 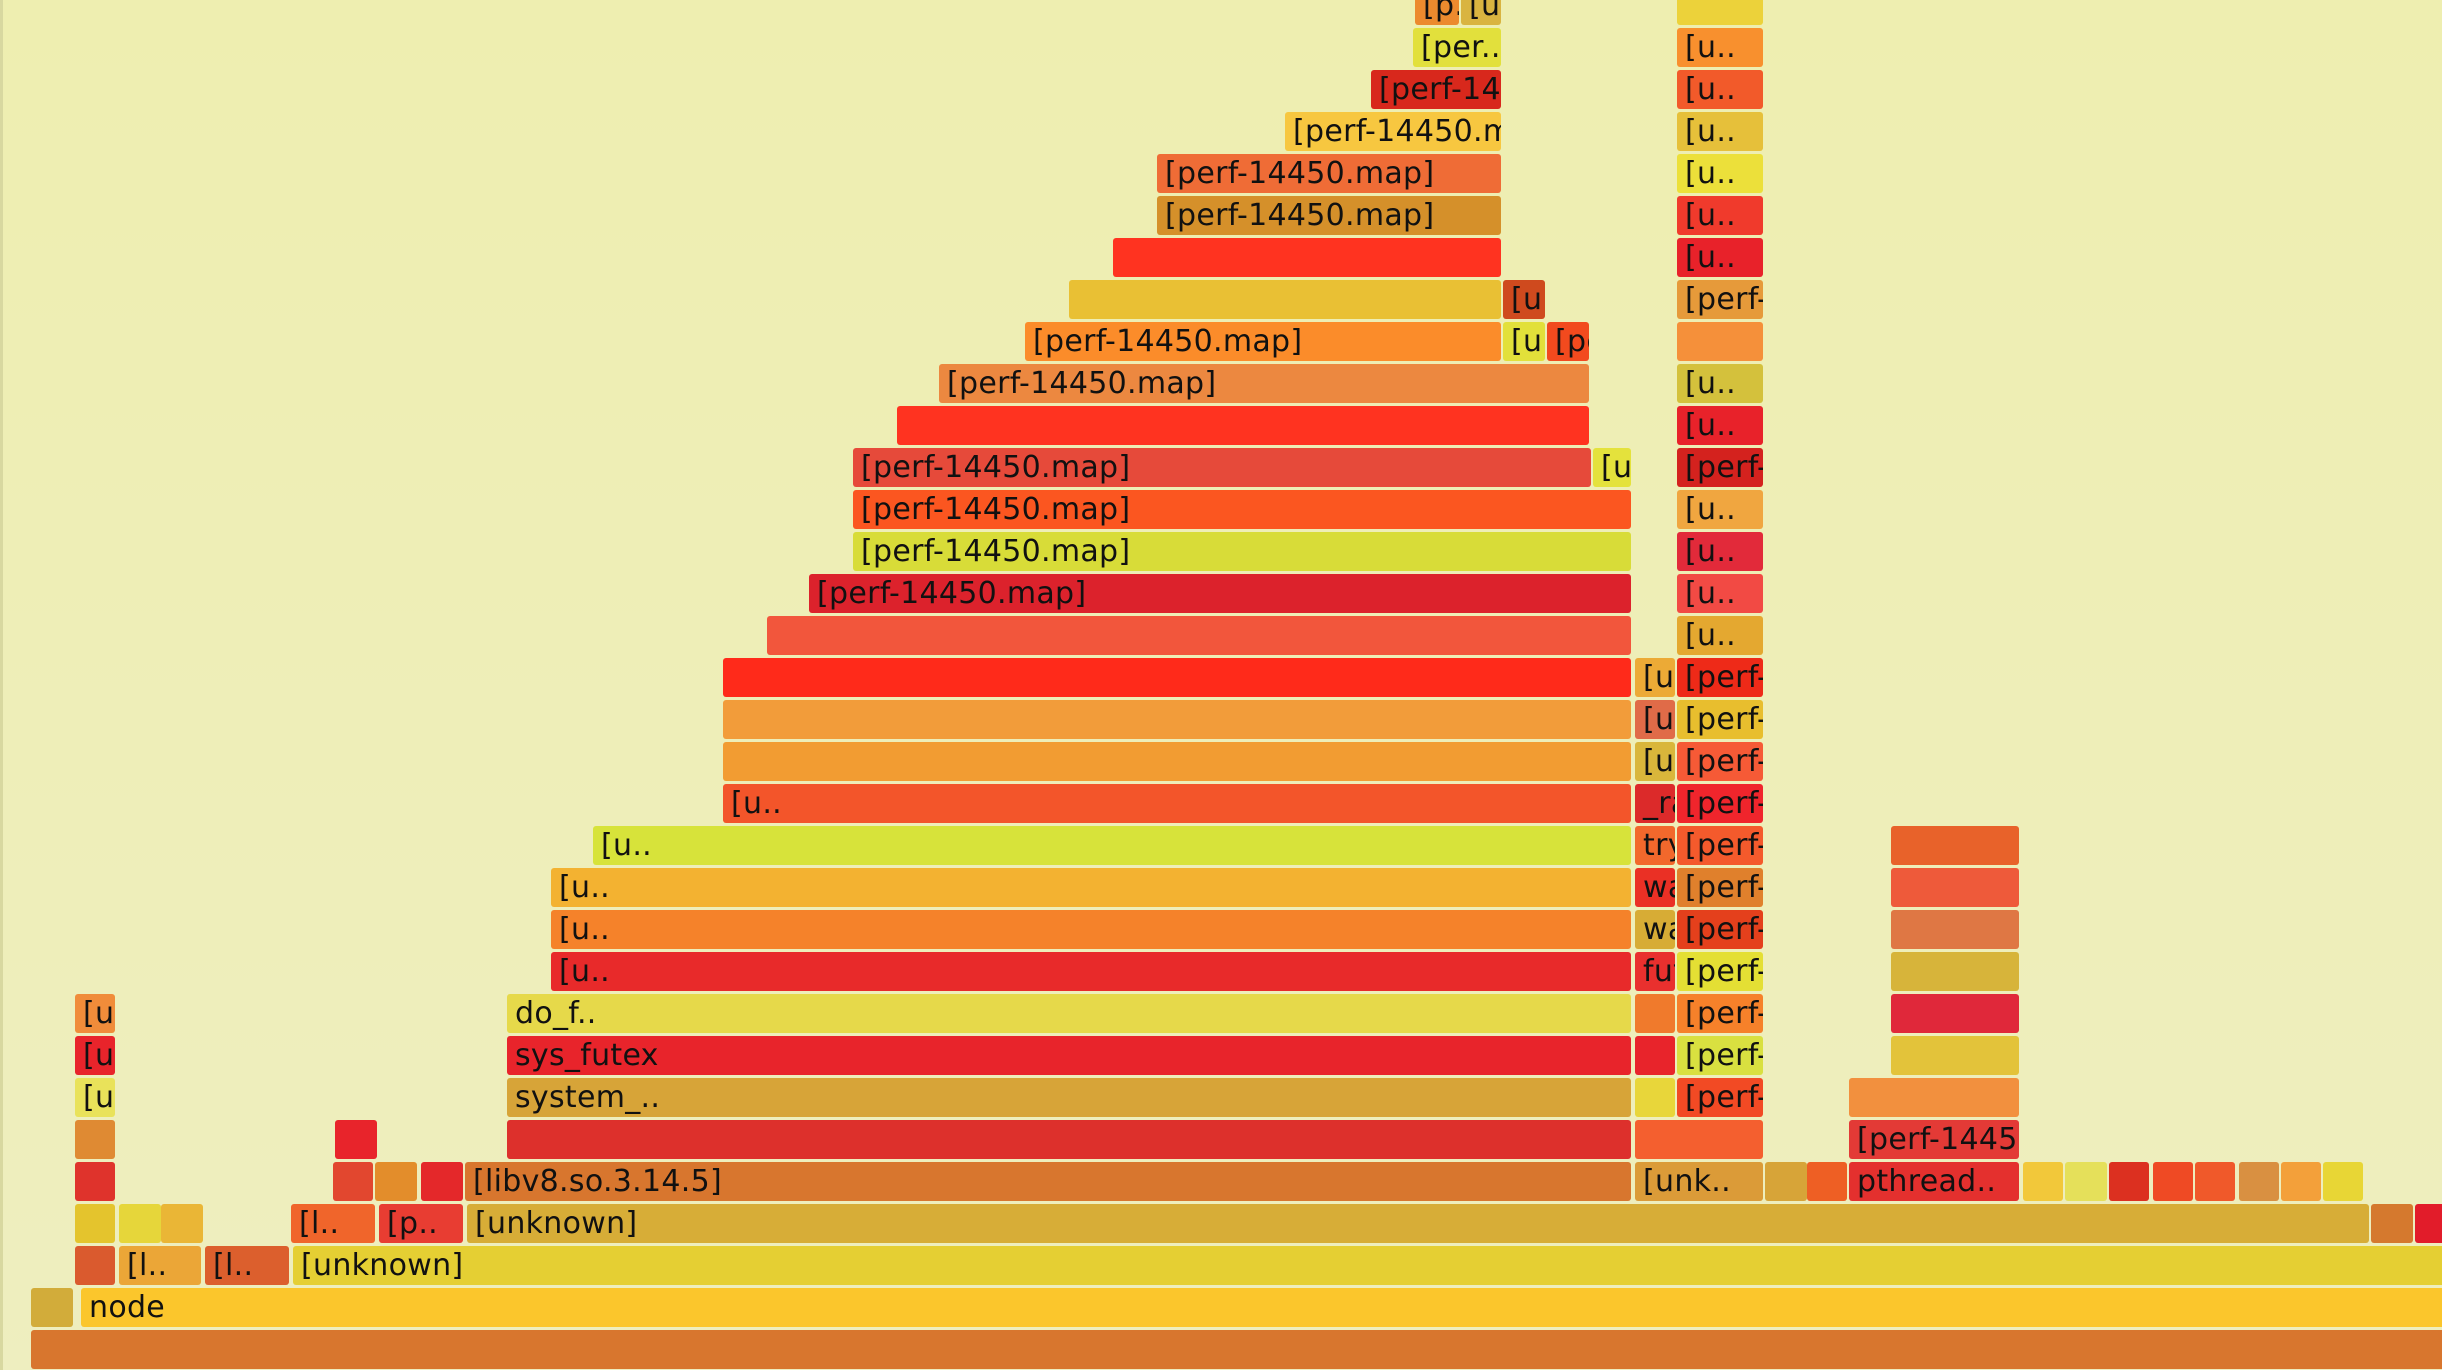 What do you see at coordinates (1264, 383) in the screenshot?
I see `frame-perf-18: [perf-14450.map]` at bounding box center [1264, 383].